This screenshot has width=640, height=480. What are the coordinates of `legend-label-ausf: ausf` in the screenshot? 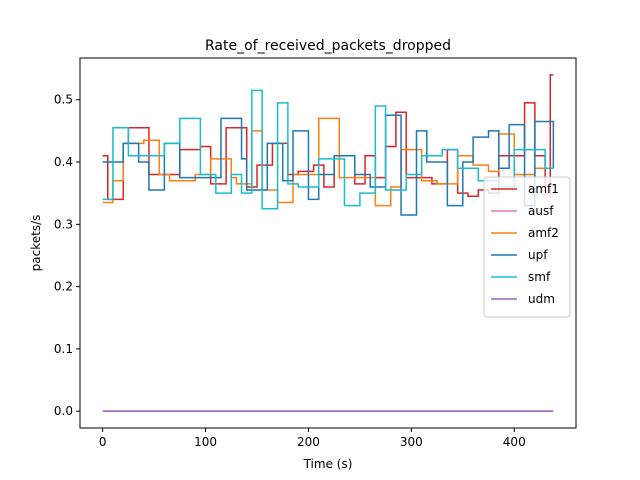 It's located at (541, 211).